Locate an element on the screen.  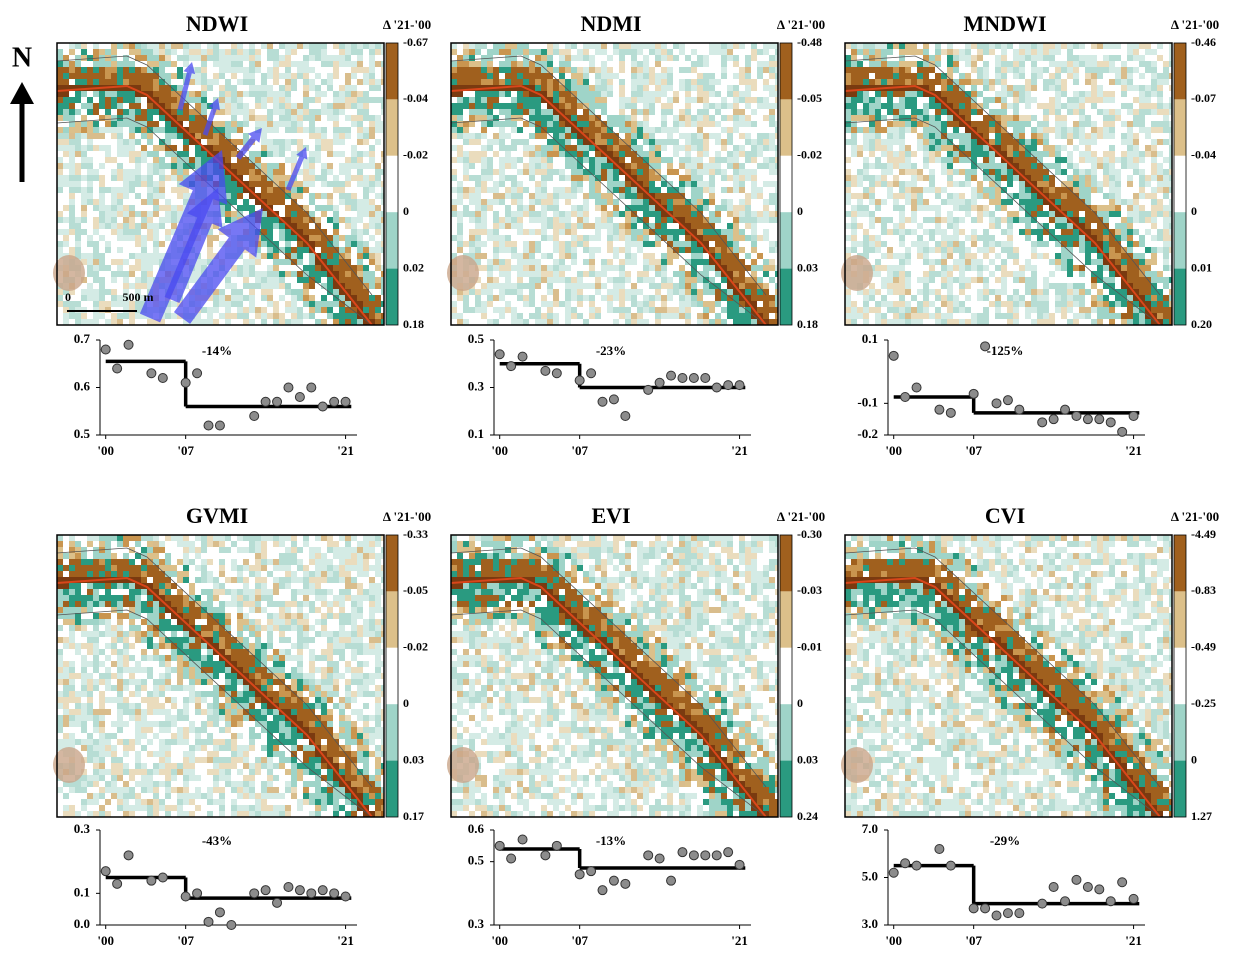
colorbar-bin is located at coordinates (392, 71).